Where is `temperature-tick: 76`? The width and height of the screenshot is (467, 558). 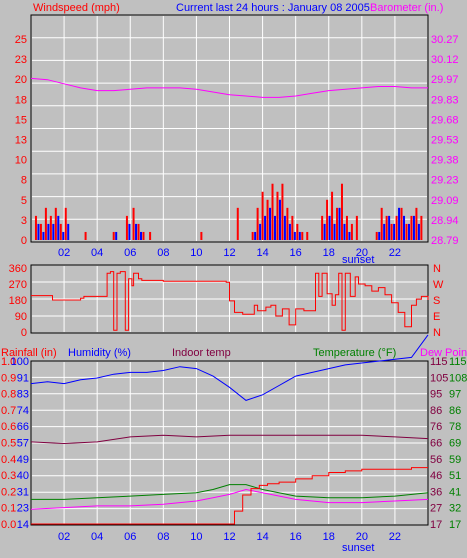
temperature-tick: 76 is located at coordinates (436, 427).